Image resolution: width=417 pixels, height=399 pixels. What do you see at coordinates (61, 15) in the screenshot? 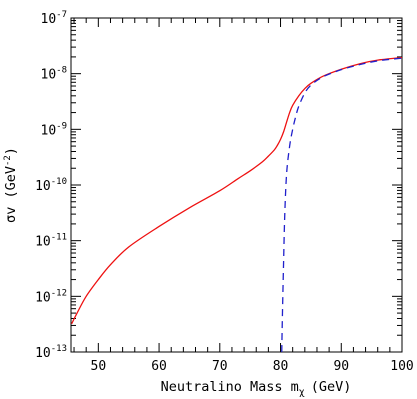
I see `y-tick-label-exponent: -7` at bounding box center [61, 15].